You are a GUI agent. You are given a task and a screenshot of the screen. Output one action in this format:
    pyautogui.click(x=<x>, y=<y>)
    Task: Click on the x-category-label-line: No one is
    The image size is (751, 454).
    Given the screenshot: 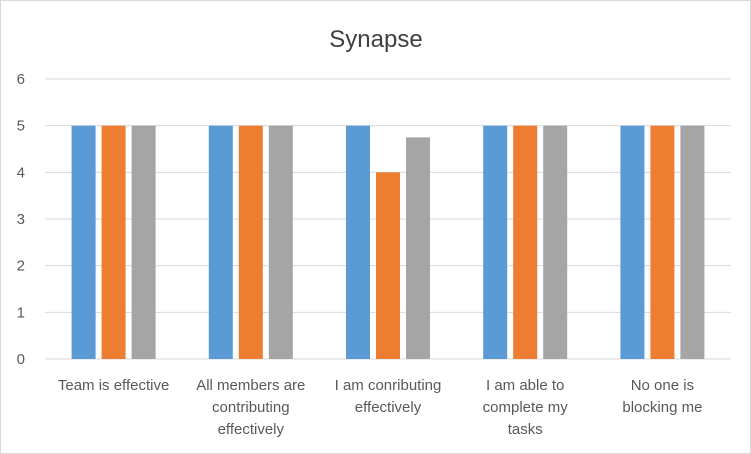 What is the action you would take?
    pyautogui.click(x=662, y=385)
    